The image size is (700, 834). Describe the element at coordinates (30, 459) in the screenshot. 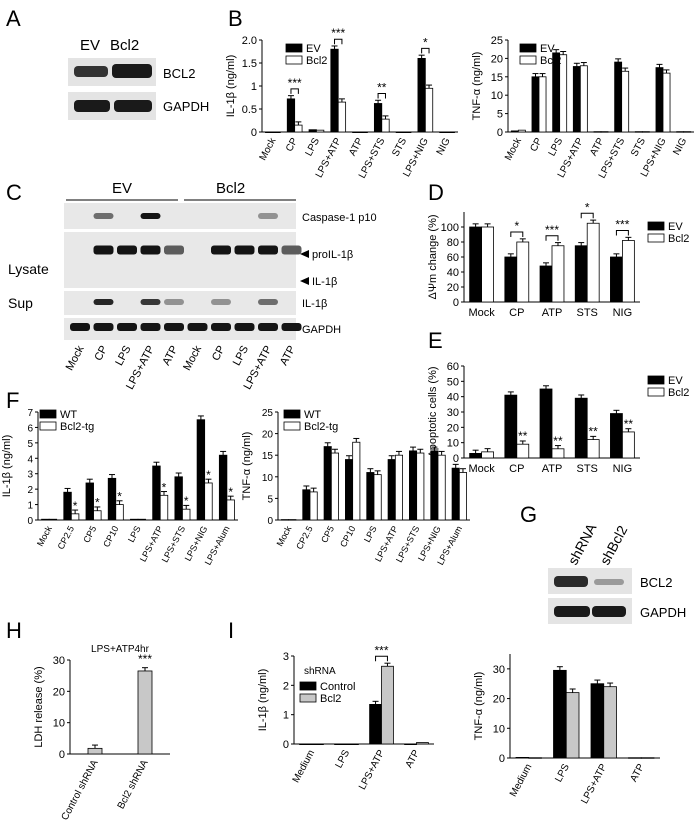

I see `y-tick-label: 4` at that location.